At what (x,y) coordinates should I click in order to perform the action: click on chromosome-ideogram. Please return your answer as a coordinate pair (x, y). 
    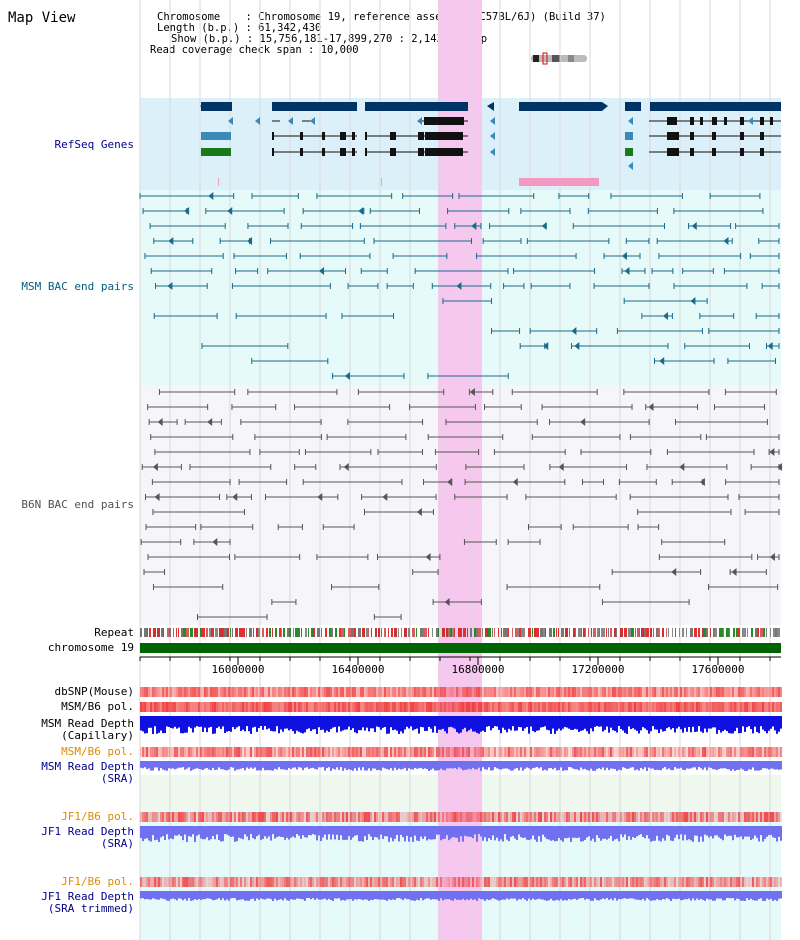
    Looking at the image, I should click on (559, 59).